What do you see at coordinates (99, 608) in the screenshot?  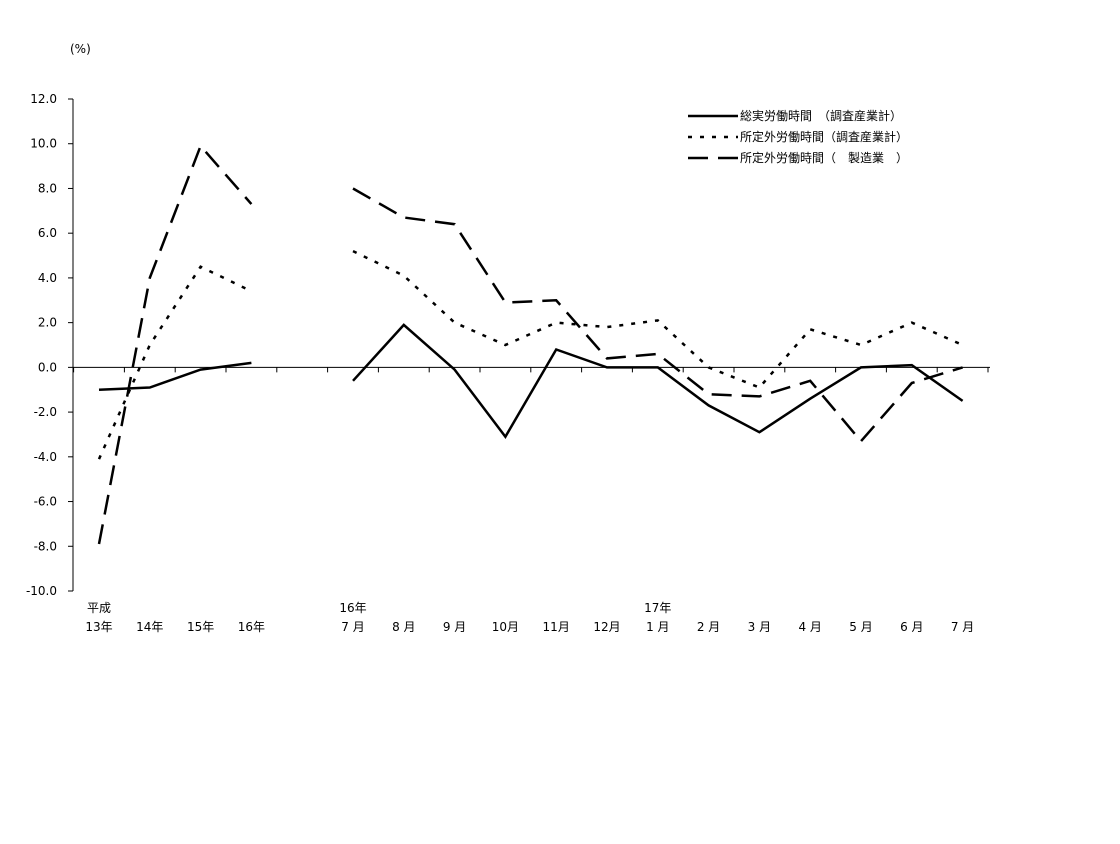 I see `x-tick-label-top: 平成` at bounding box center [99, 608].